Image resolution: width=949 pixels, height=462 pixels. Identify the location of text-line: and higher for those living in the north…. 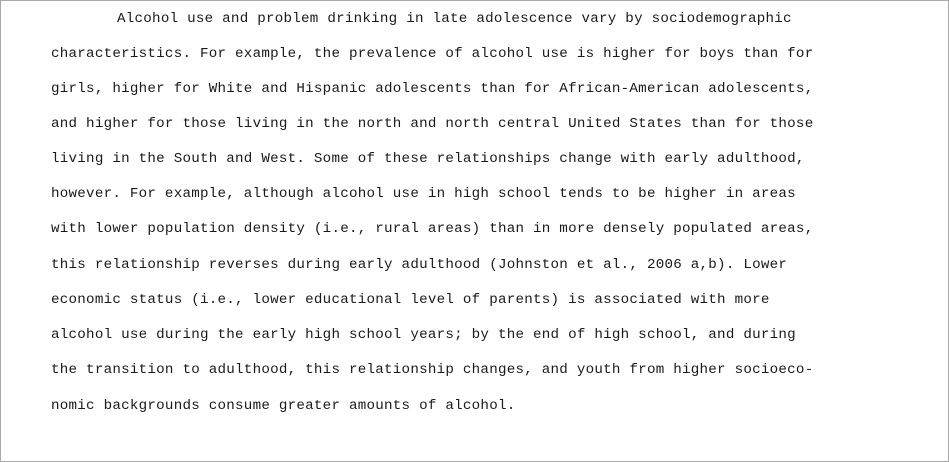
(432, 124).